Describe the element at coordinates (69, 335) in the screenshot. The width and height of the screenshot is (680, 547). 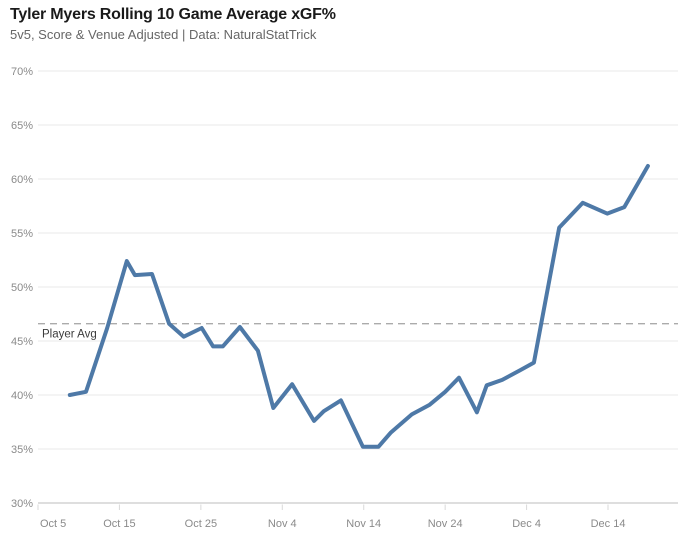
I see `player-avg-label: Player Avg` at that location.